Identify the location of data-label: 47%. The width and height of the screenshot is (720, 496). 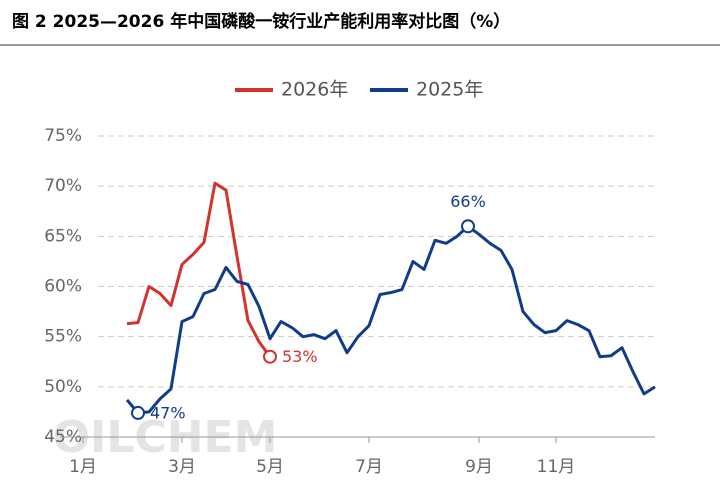
(168, 412).